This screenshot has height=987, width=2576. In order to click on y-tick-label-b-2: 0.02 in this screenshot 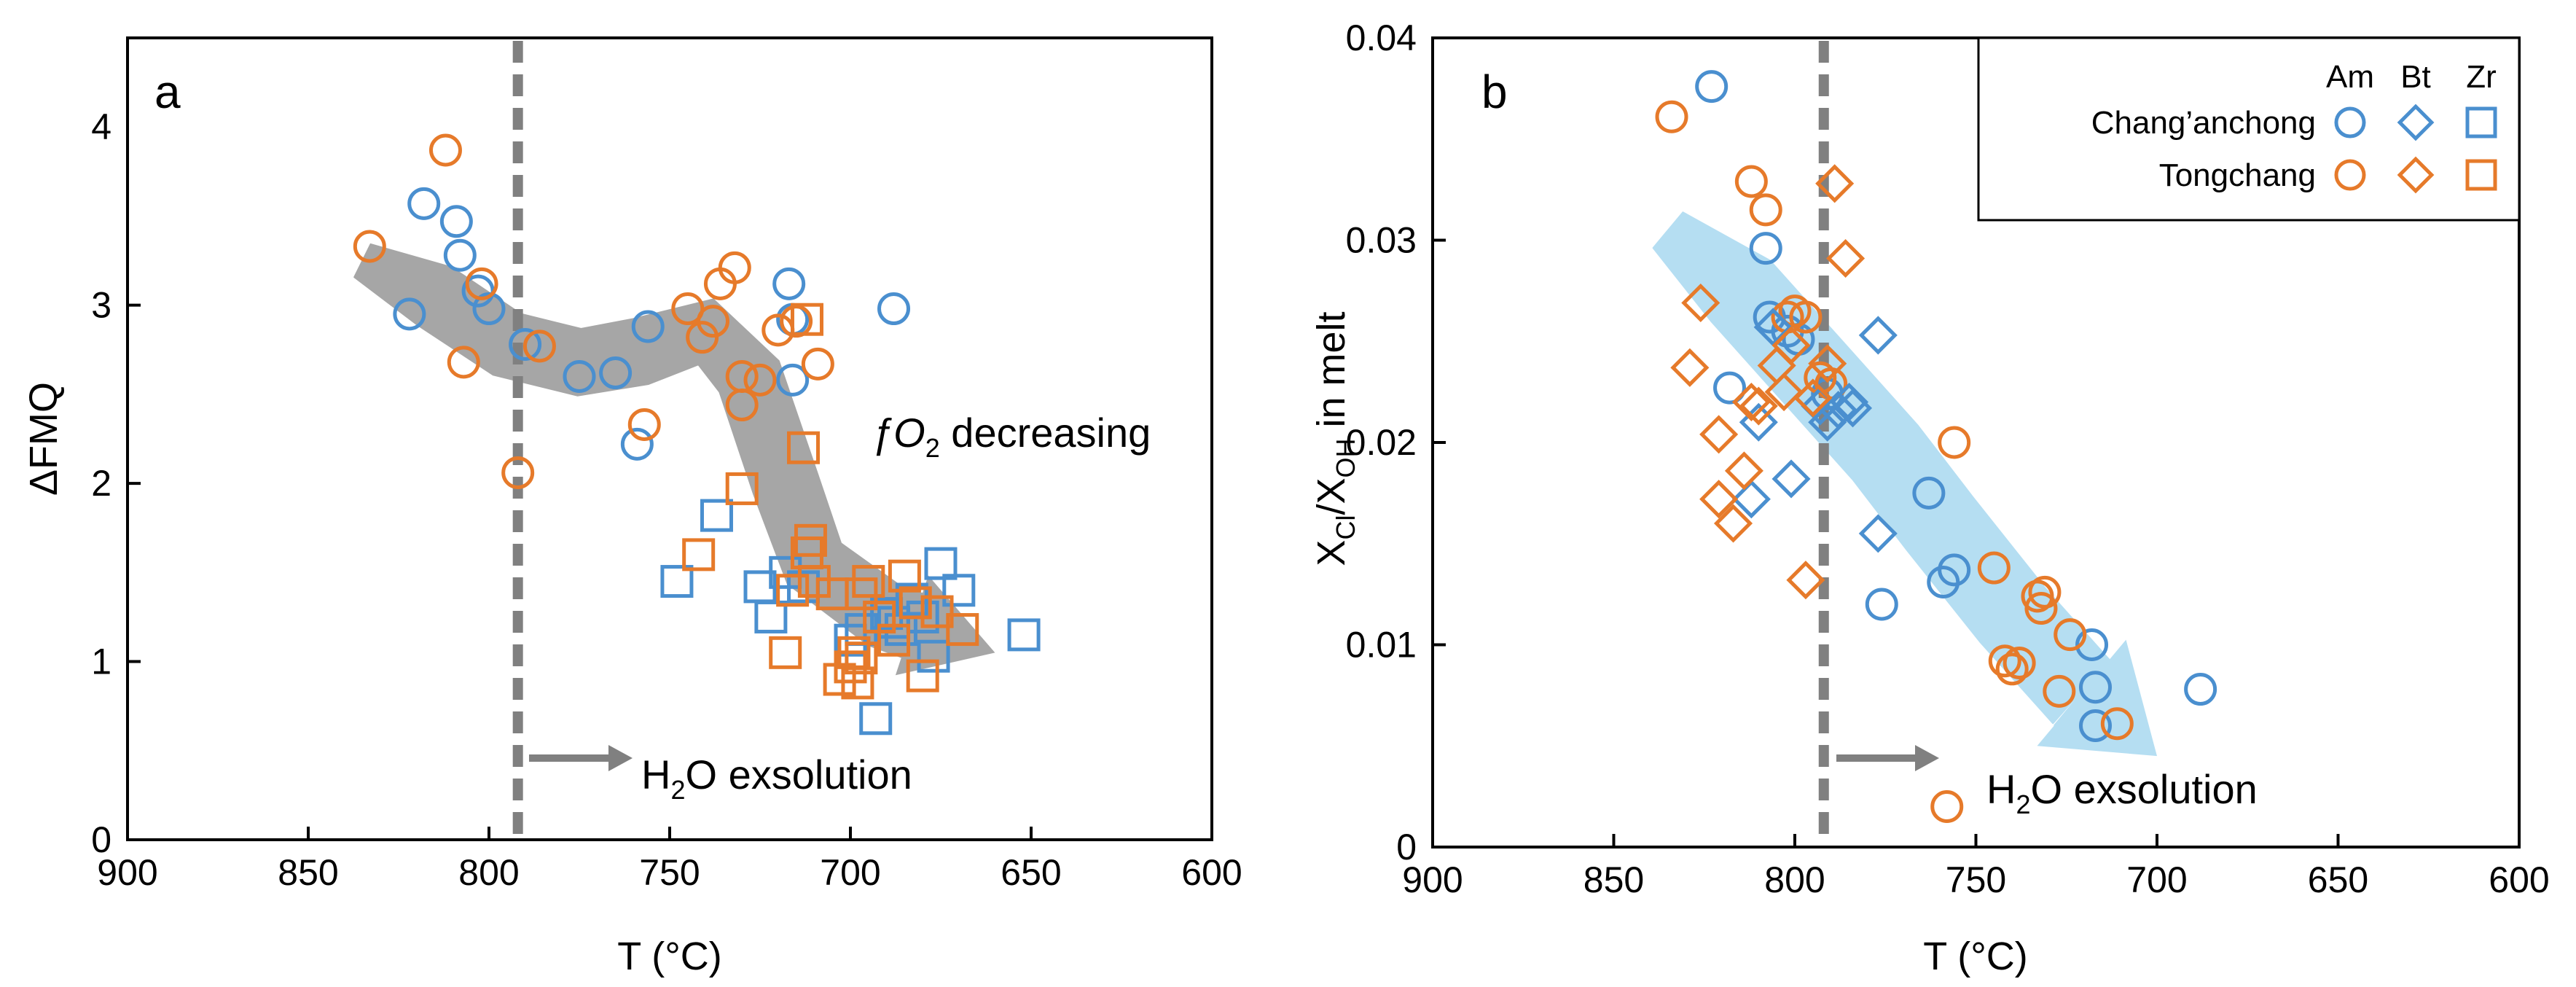, I will do `click(1381, 442)`.